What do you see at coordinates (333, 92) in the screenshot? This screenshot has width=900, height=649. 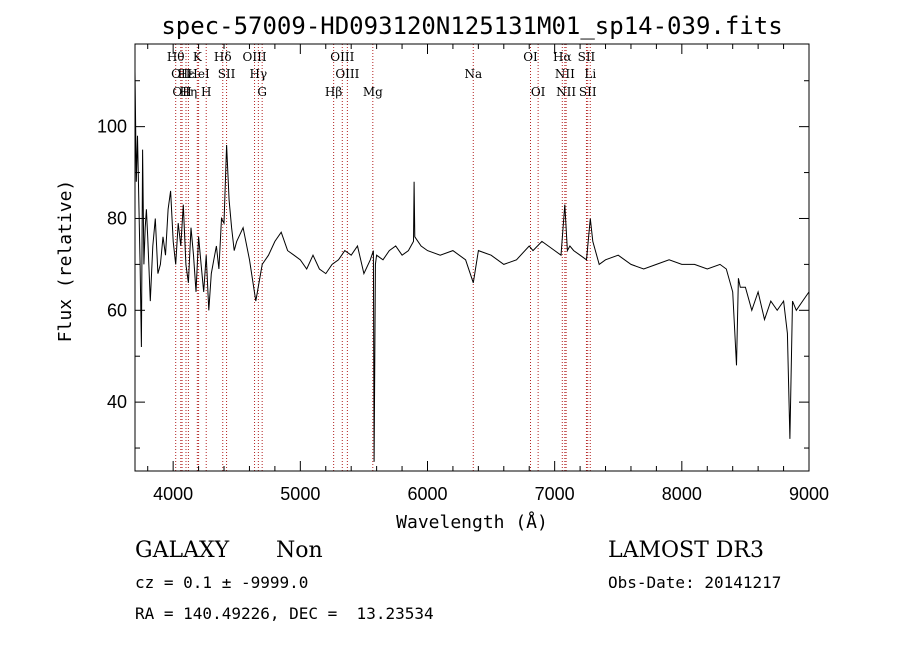 I see `spectral-line-label: Hβ` at bounding box center [333, 92].